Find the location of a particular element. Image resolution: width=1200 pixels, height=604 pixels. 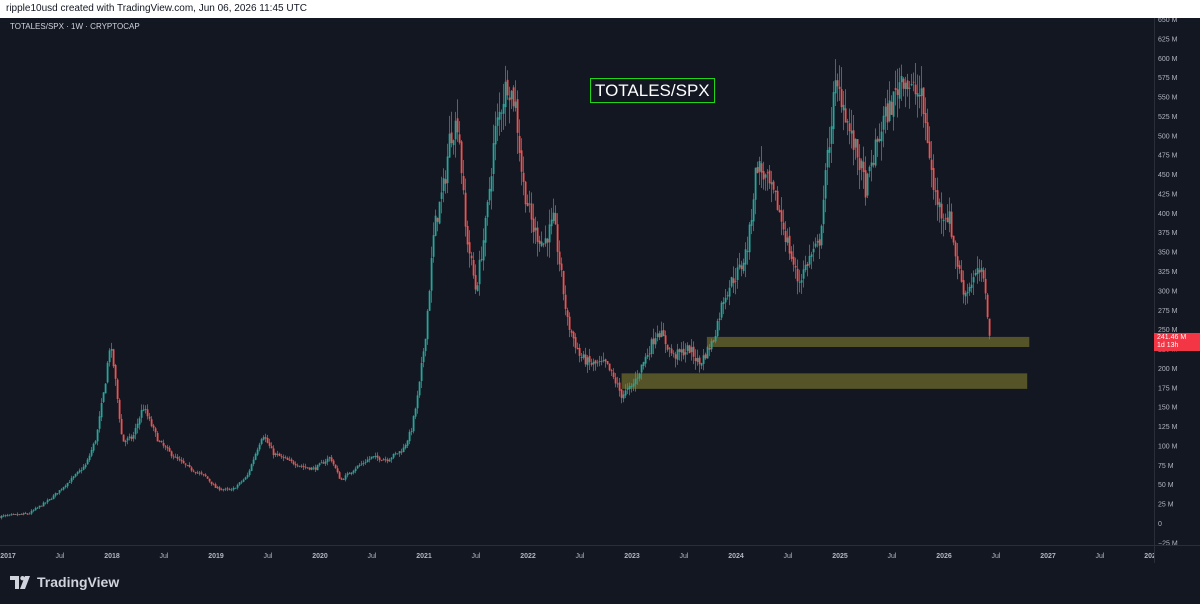

x-tick-label: 2020 is located at coordinates (320, 556).